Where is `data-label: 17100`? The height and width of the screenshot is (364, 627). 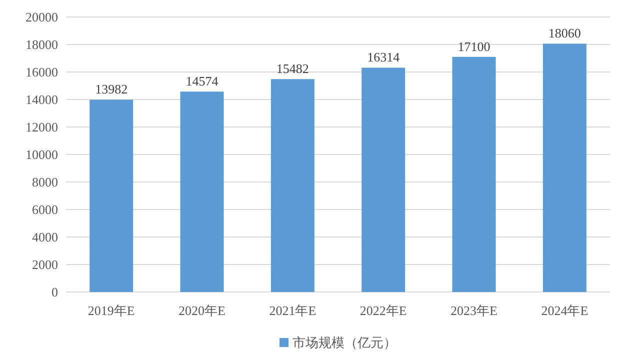
data-label: 17100 is located at coordinates (474, 46).